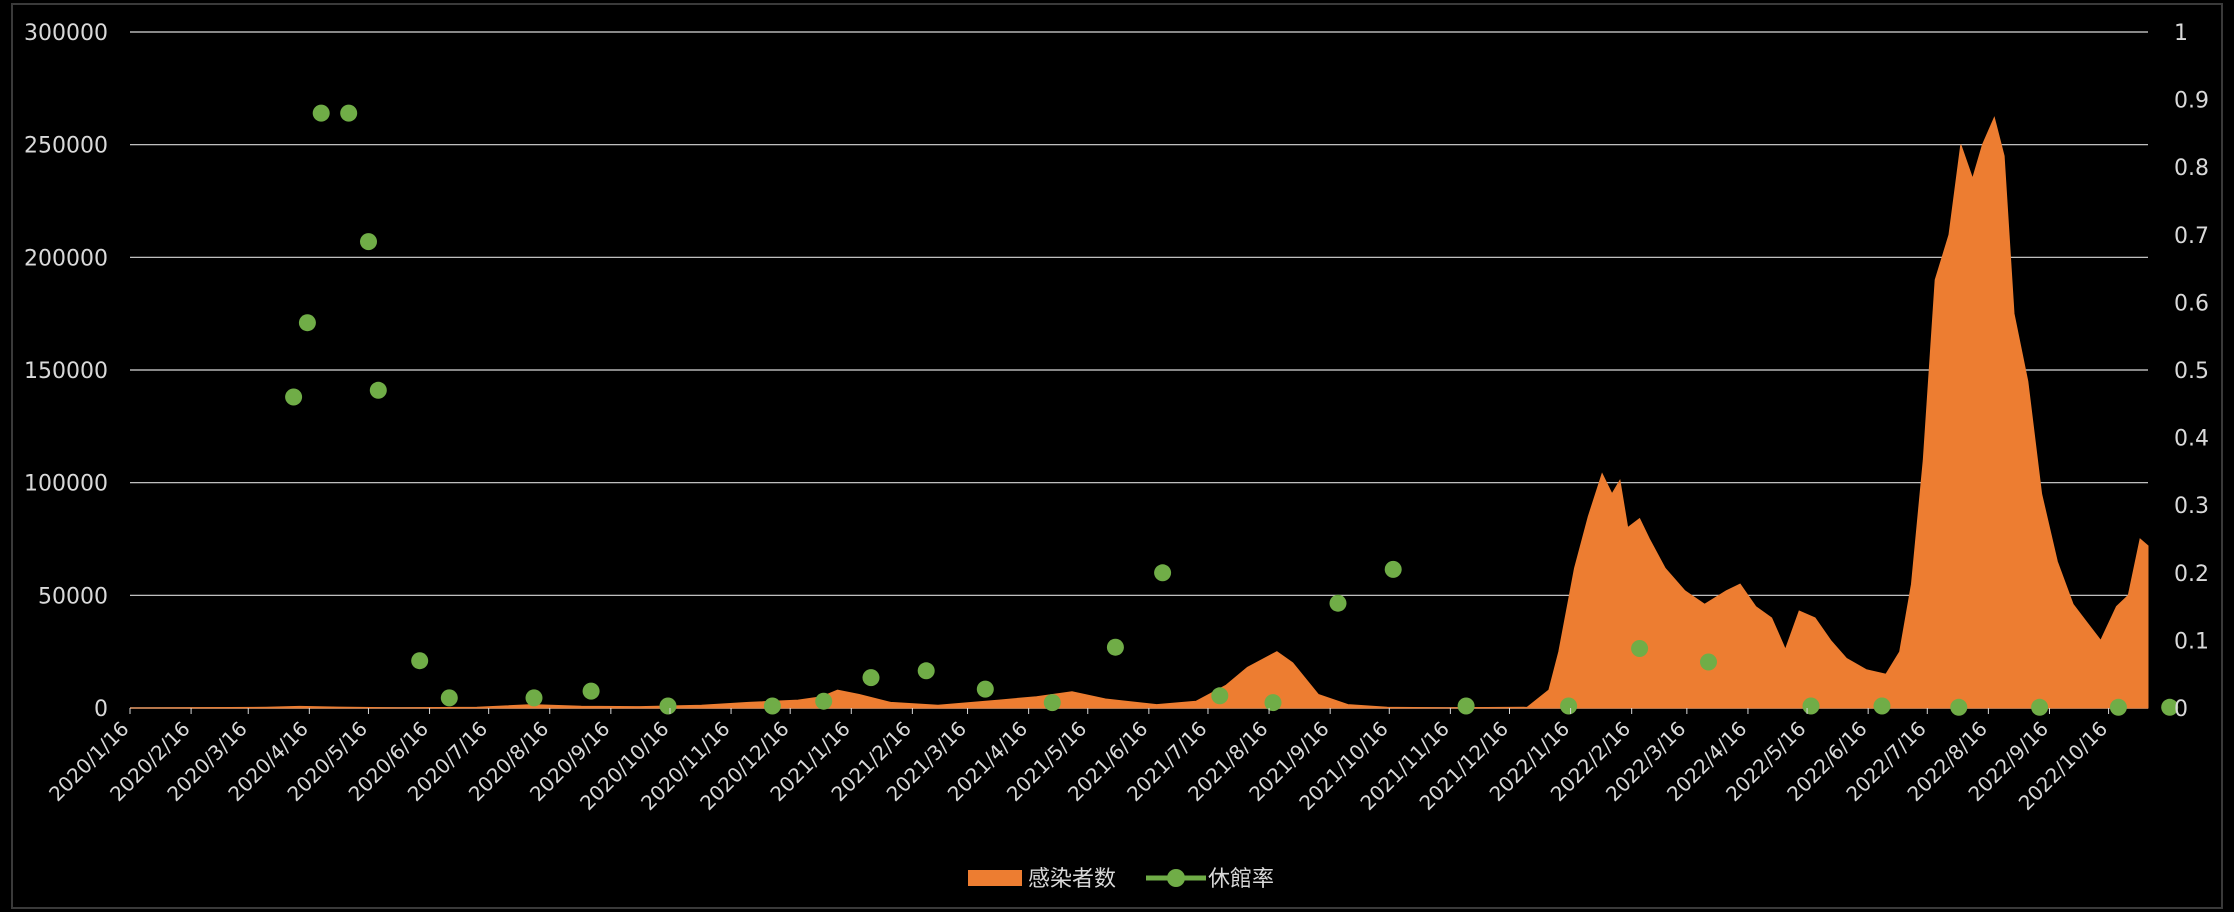  I want to click on left-y-axis: 0 50000 100000 150000 200000 250000 300000, so click(66, 371).